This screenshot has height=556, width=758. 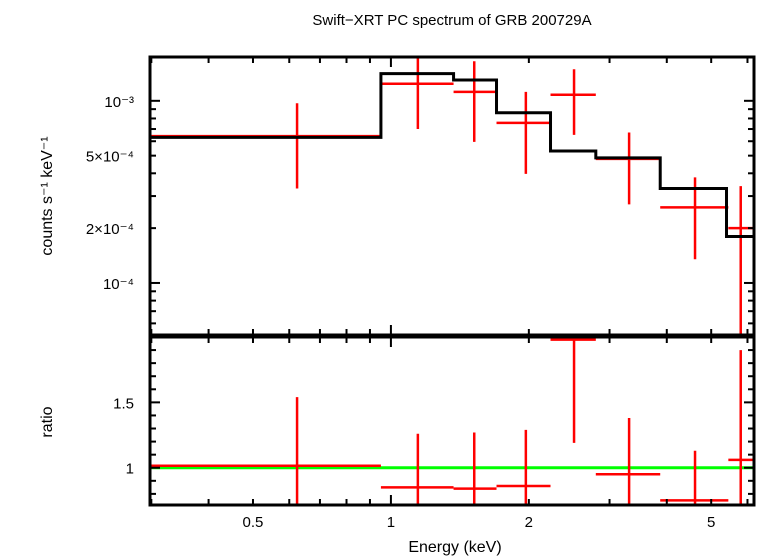 I want to click on x-tick-label: 1, so click(x=391, y=522).